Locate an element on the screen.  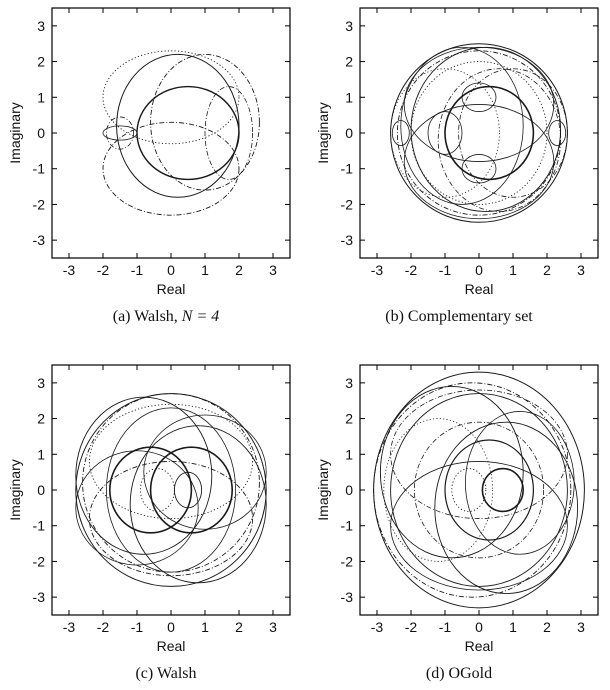
panel-d-frame is located at coordinates (479, 490).